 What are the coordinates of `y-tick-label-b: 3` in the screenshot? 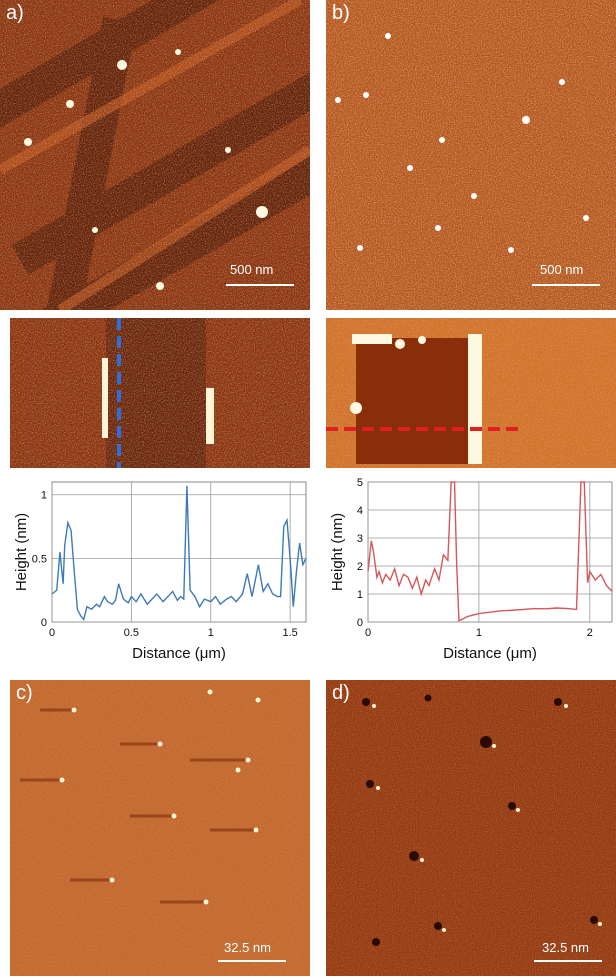 It's located at (360, 539).